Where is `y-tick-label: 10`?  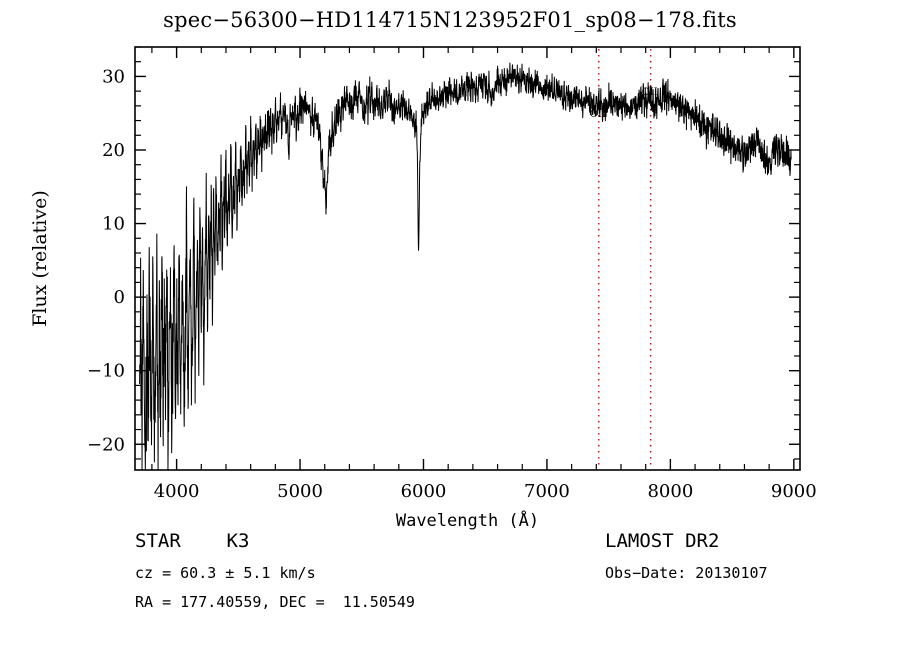
y-tick-label: 10 is located at coordinates (113, 224).